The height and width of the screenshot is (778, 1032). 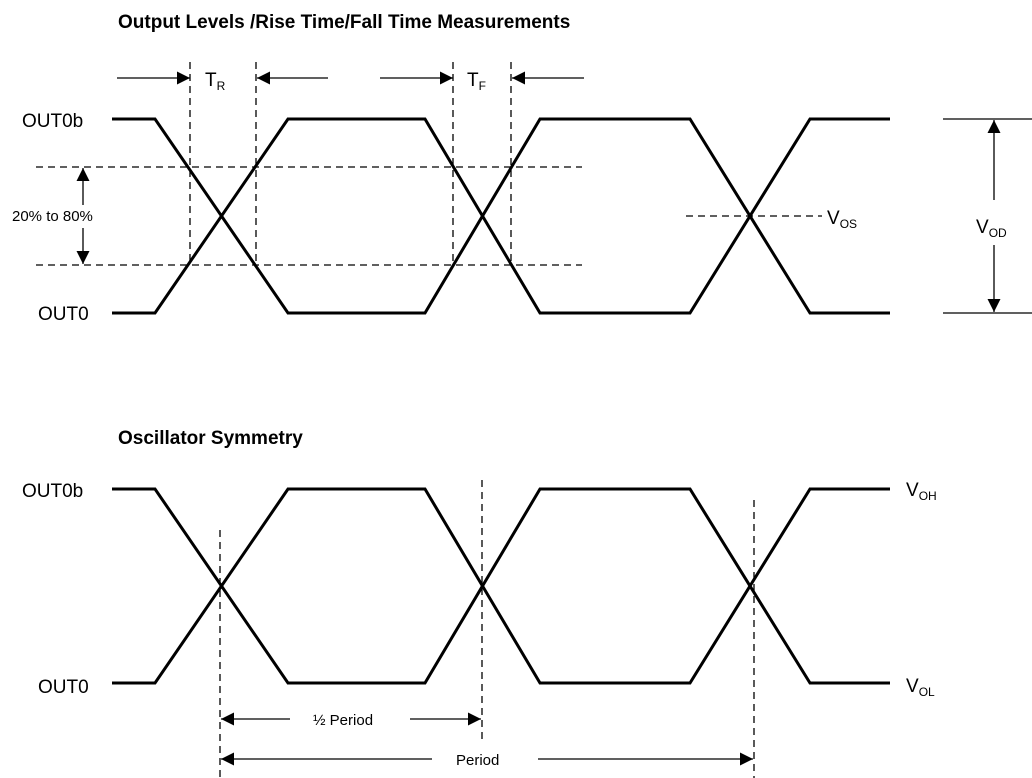 What do you see at coordinates (52, 491) in the screenshot?
I see `bottom-out0b-label: OUT0b` at bounding box center [52, 491].